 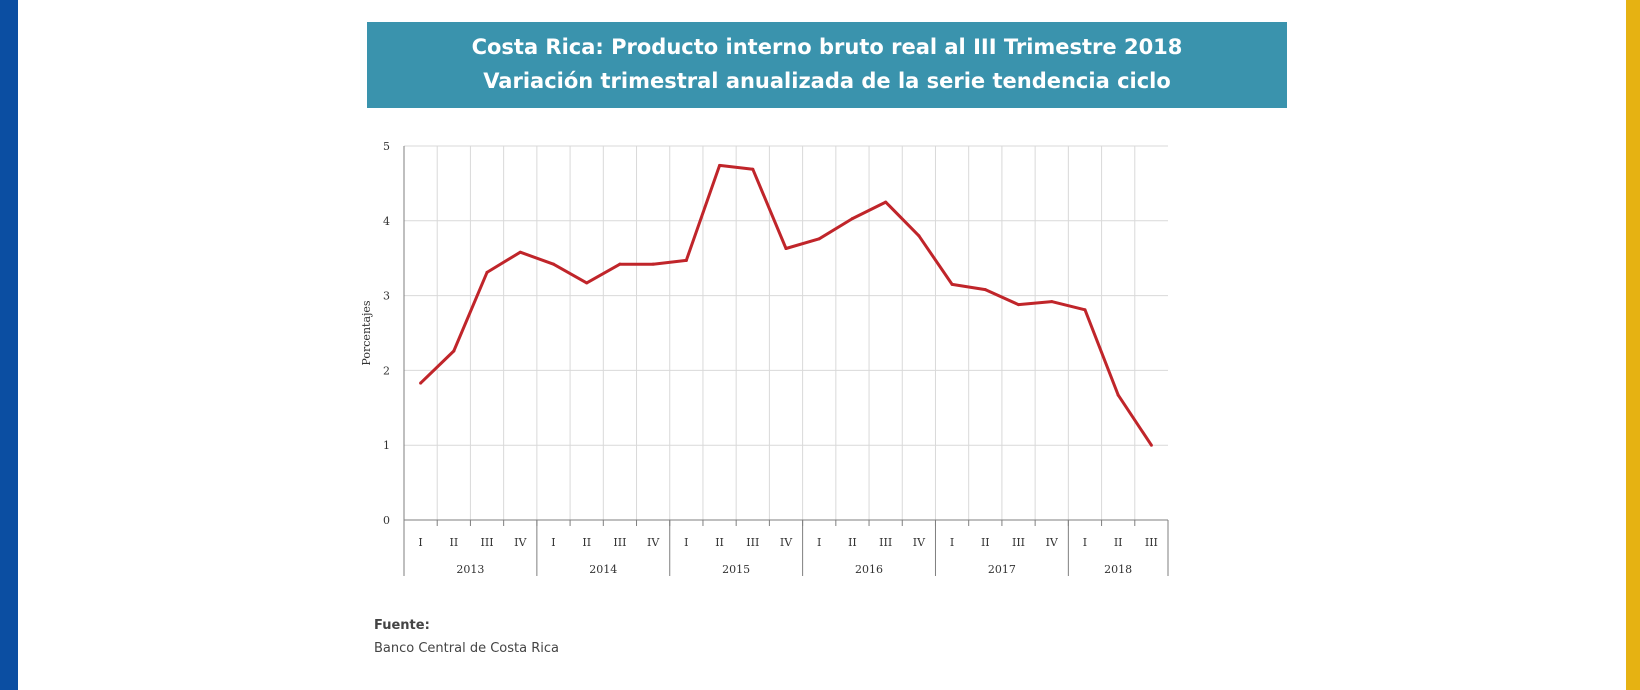 What do you see at coordinates (386, 370) in the screenshot?
I see `y-tick-label: 2` at bounding box center [386, 370].